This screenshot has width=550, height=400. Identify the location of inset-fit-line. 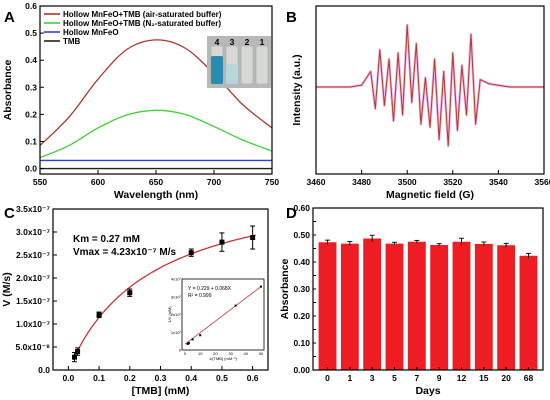
(223, 315).